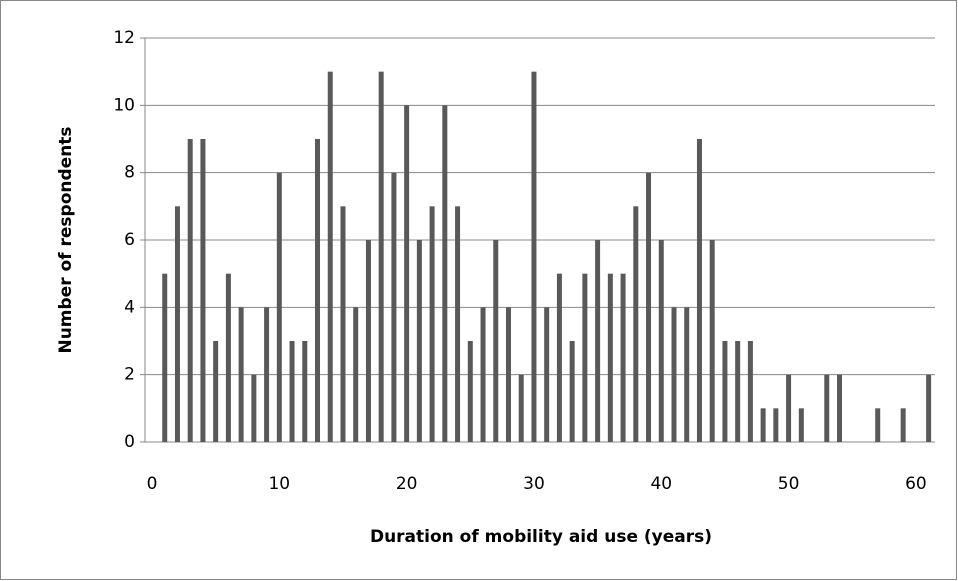  Describe the element at coordinates (124, 105) in the screenshot. I see `y-tick-label: 10` at that location.